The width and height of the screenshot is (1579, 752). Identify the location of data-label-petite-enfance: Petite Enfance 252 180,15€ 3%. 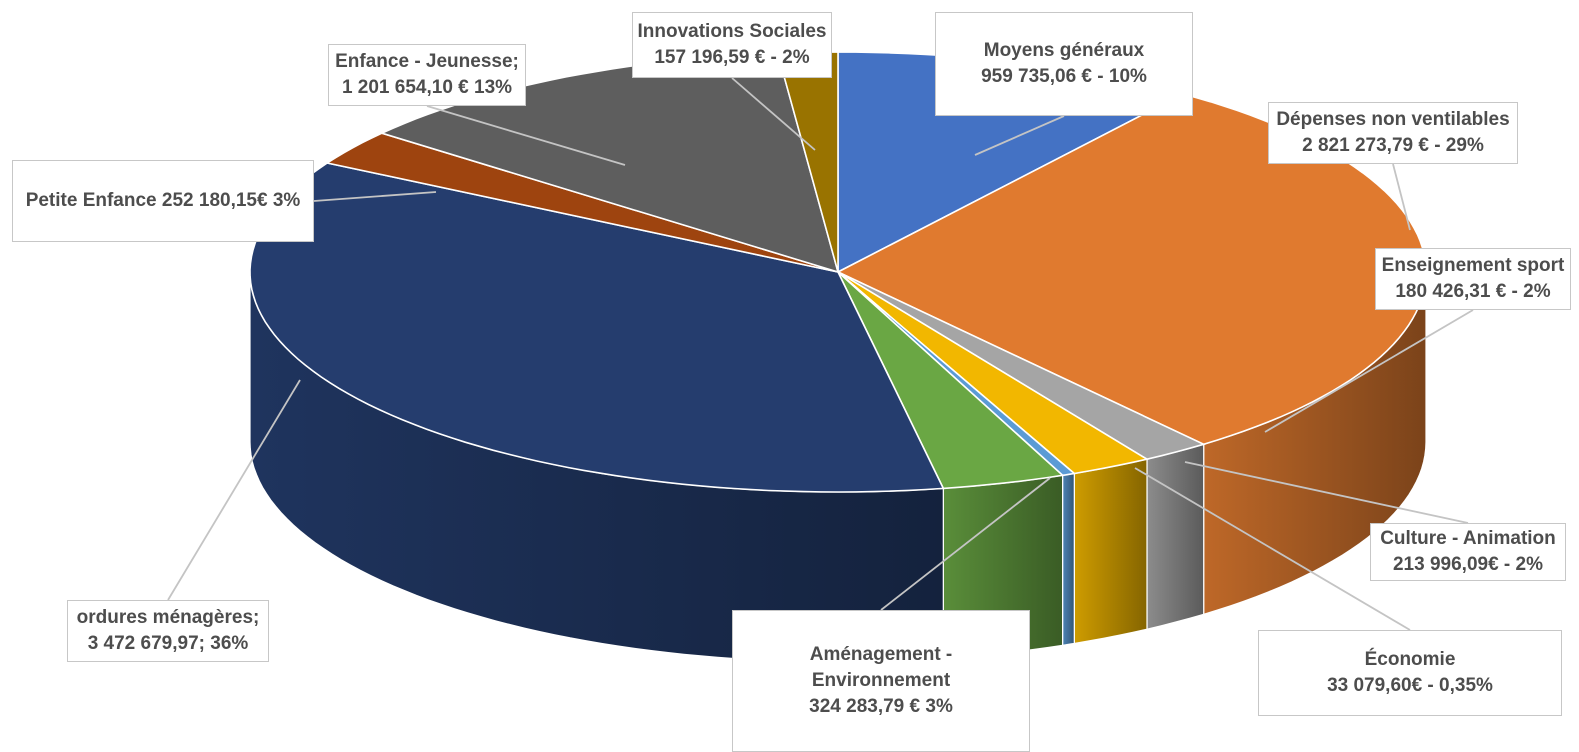
(163, 201).